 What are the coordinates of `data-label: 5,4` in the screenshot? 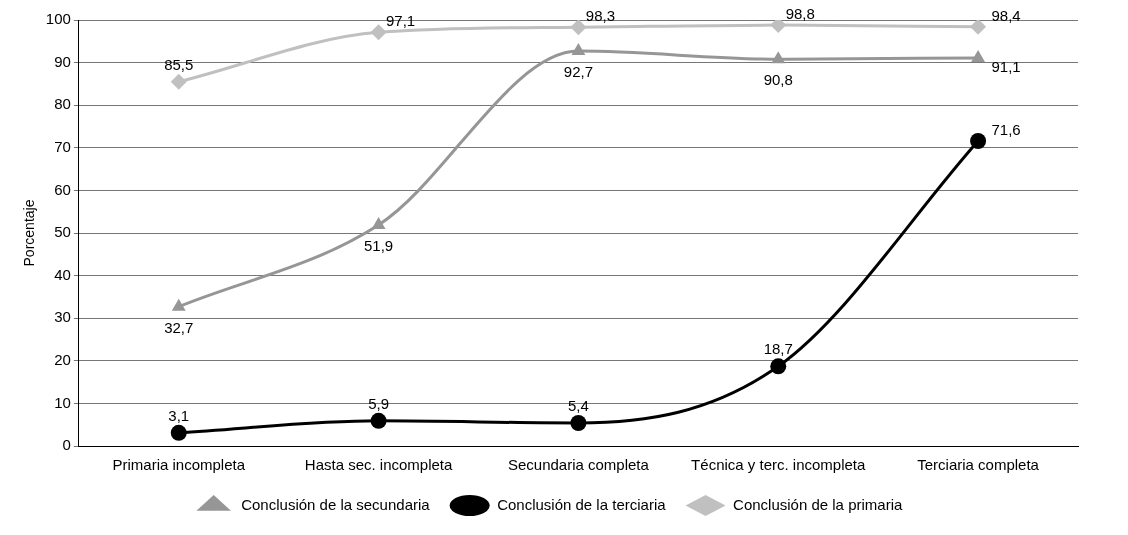 It's located at (578, 406).